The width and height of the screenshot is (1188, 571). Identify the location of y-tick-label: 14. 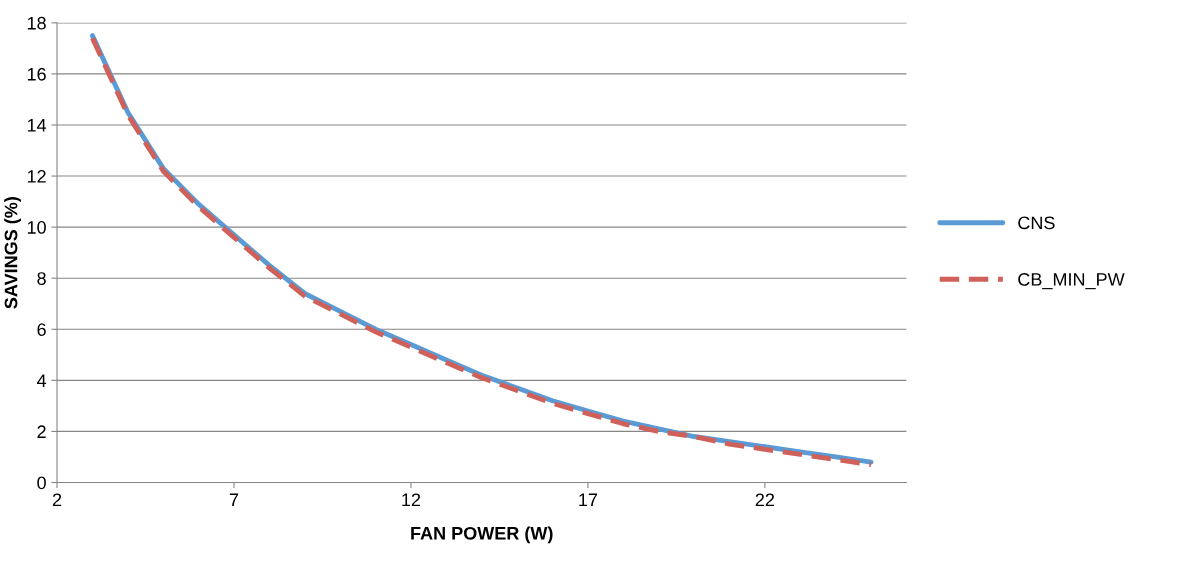
(37, 125).